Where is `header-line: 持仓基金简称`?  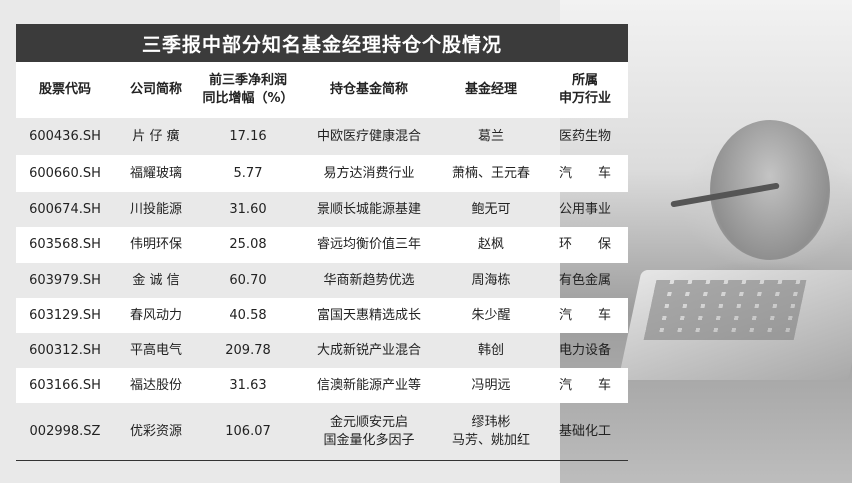
header-line: 持仓基金简称 is located at coordinates (368, 89).